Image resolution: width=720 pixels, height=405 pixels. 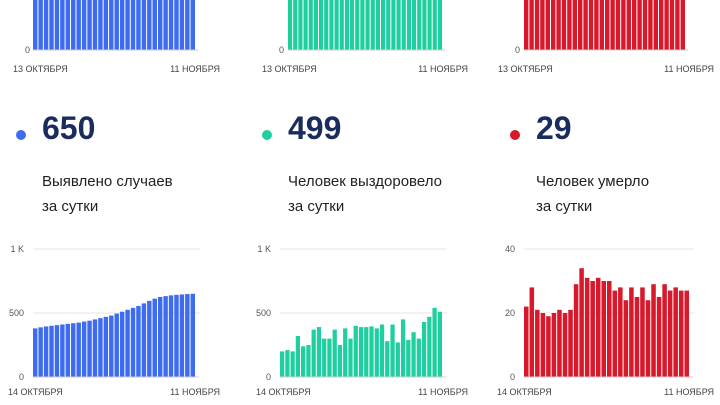 What do you see at coordinates (195, 69) in the screenshot?
I see `cases-top-x-end-label: 11 НОЯБРЯ` at bounding box center [195, 69].